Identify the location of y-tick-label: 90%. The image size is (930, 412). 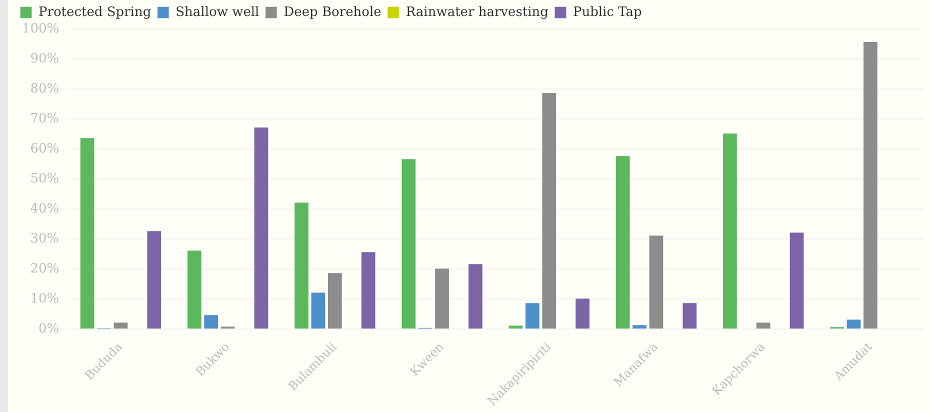
(45, 58).